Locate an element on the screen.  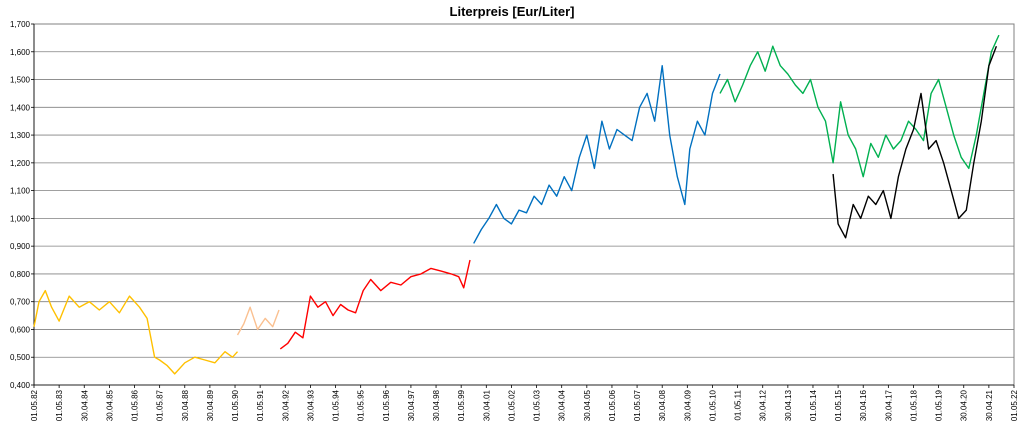
x-tick-label: 01.05.90 is located at coordinates (235, 405).